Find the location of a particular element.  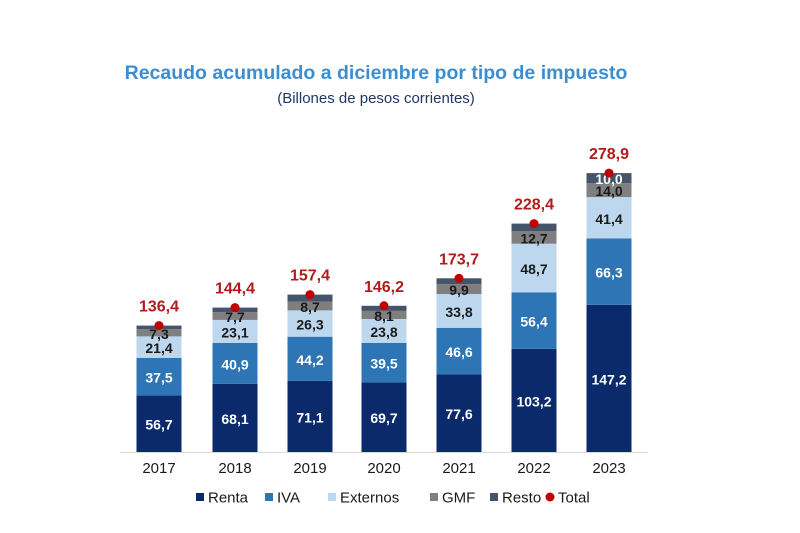

bar-segment-renta-2019 is located at coordinates (310, 416).